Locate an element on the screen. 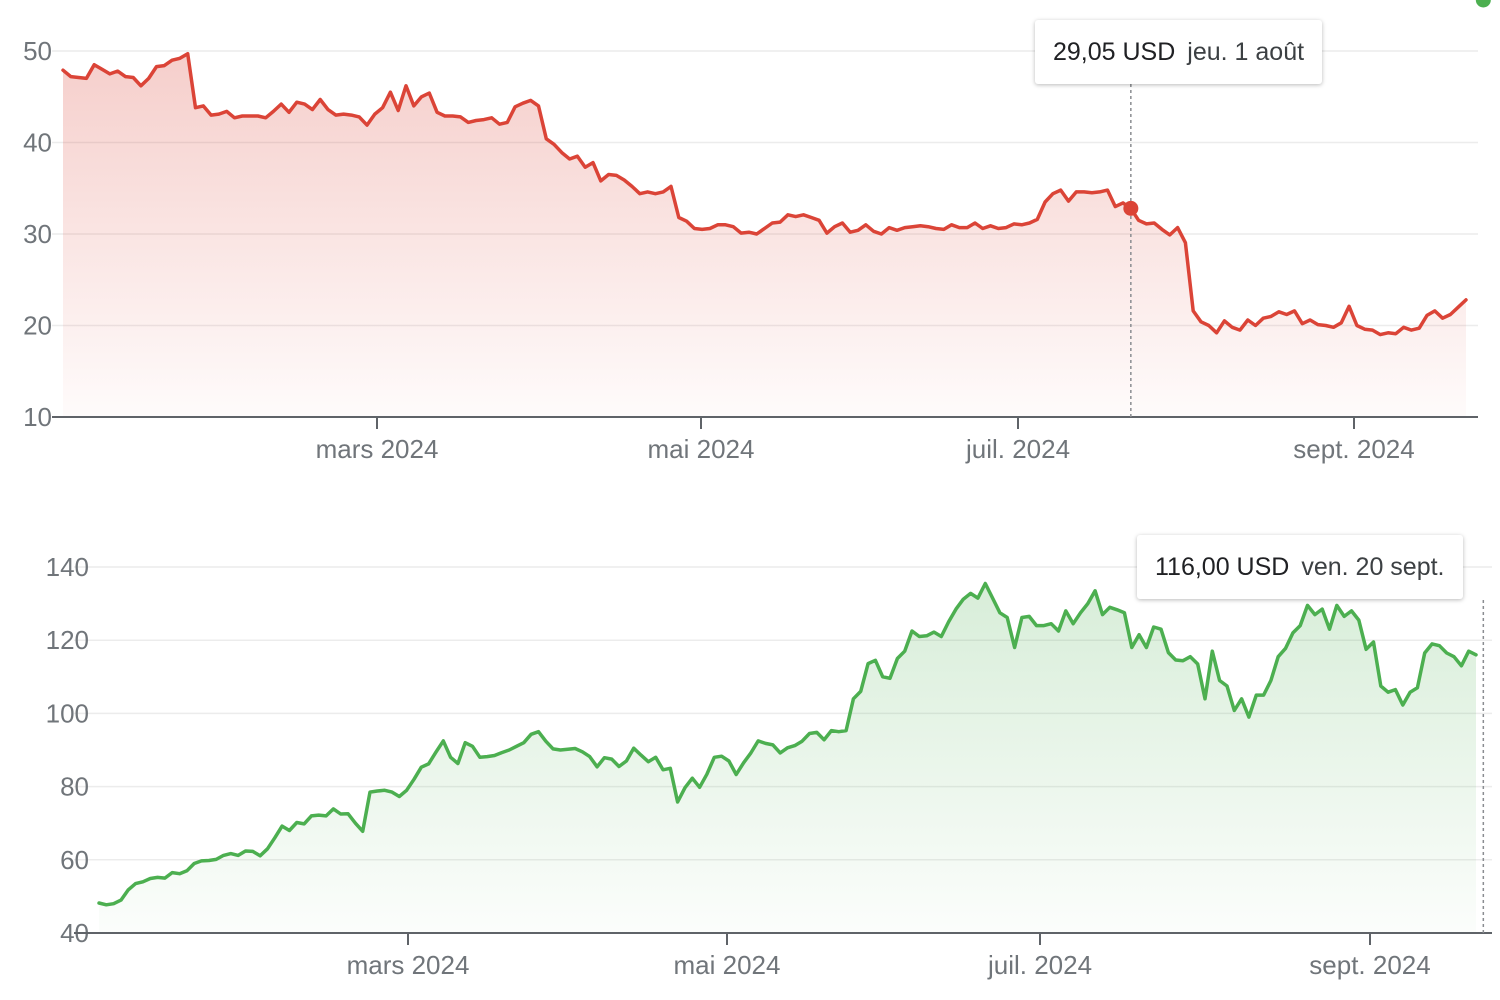  y-tick-label: 50 is located at coordinates (37, 51).